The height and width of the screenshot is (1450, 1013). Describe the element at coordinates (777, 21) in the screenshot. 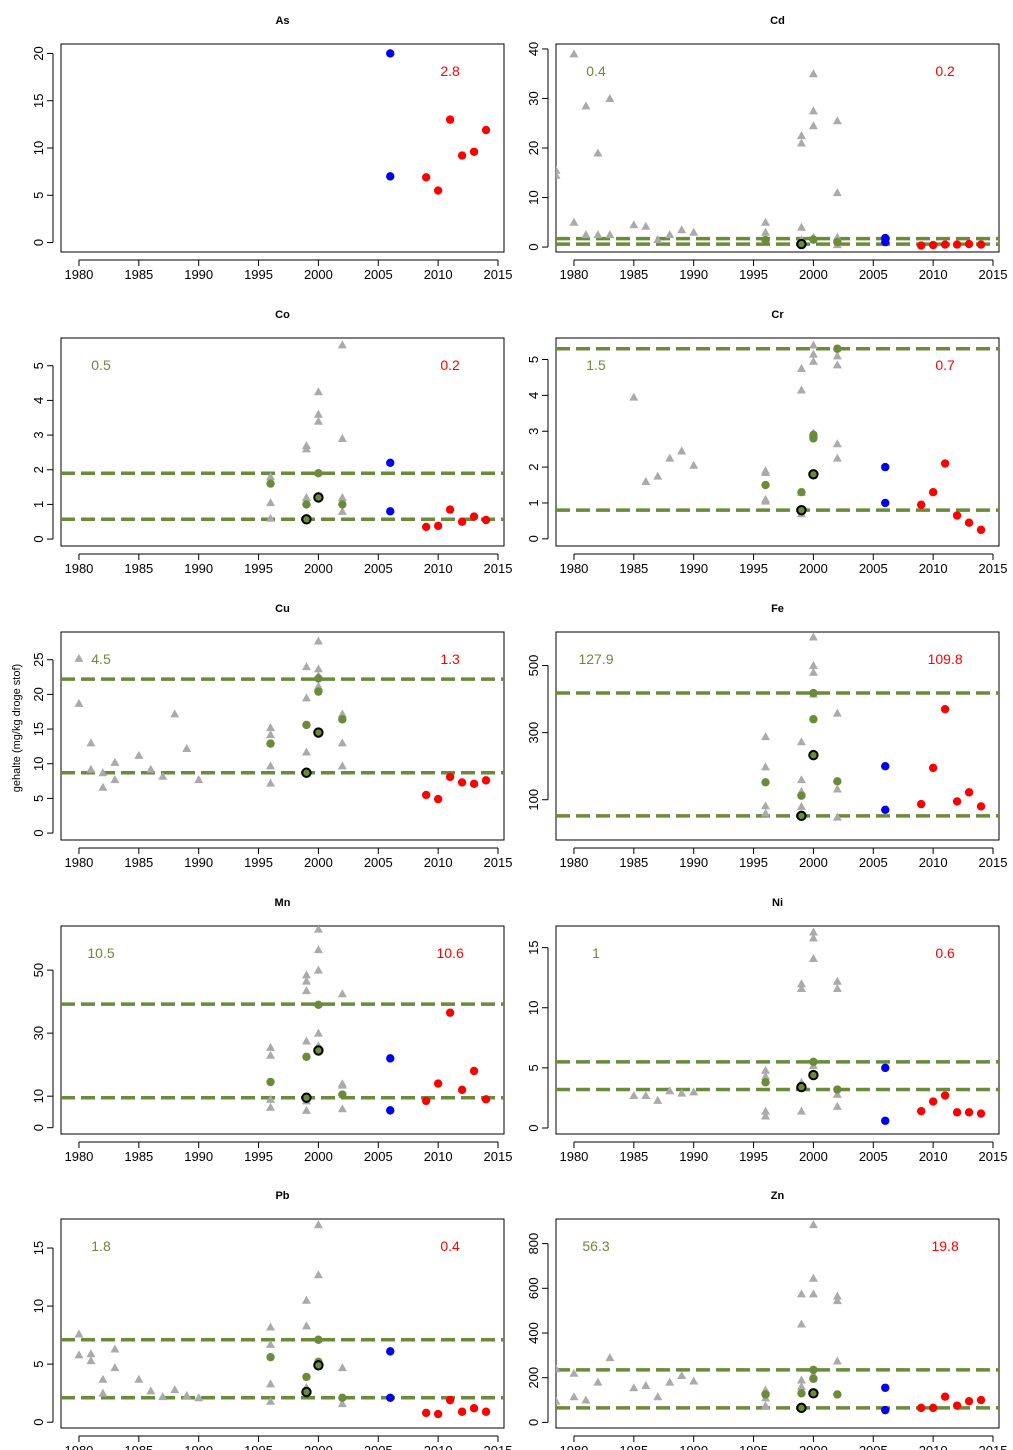

I see `panel-title: Cd` at that location.